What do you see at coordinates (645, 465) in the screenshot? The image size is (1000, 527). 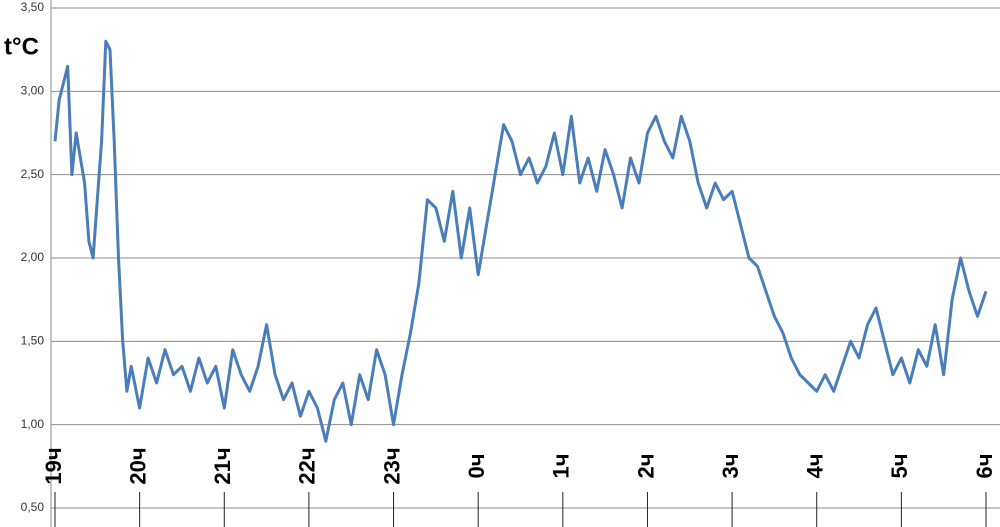 I see `x-tick-label: 2ч` at bounding box center [645, 465].